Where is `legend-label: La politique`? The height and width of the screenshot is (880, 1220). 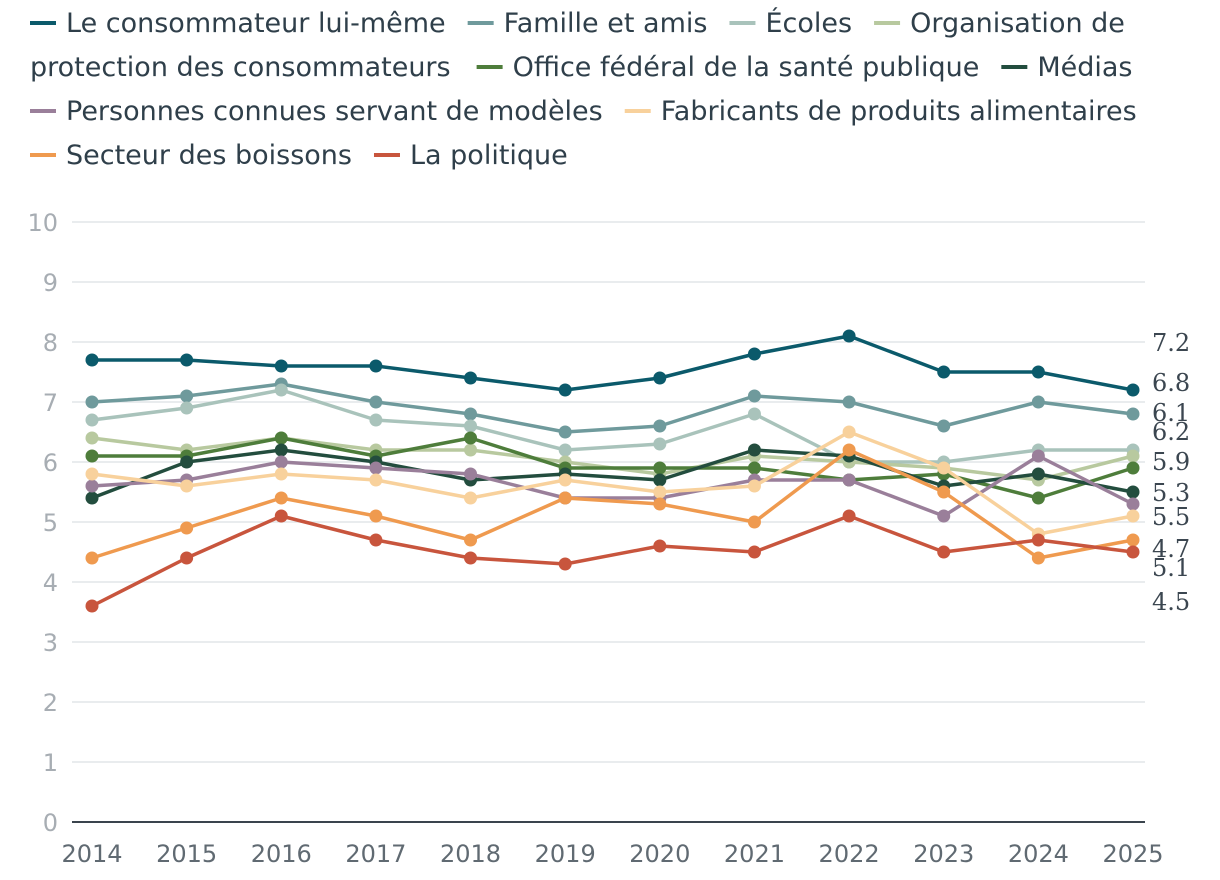 legend-label: La politique is located at coordinates (489, 155).